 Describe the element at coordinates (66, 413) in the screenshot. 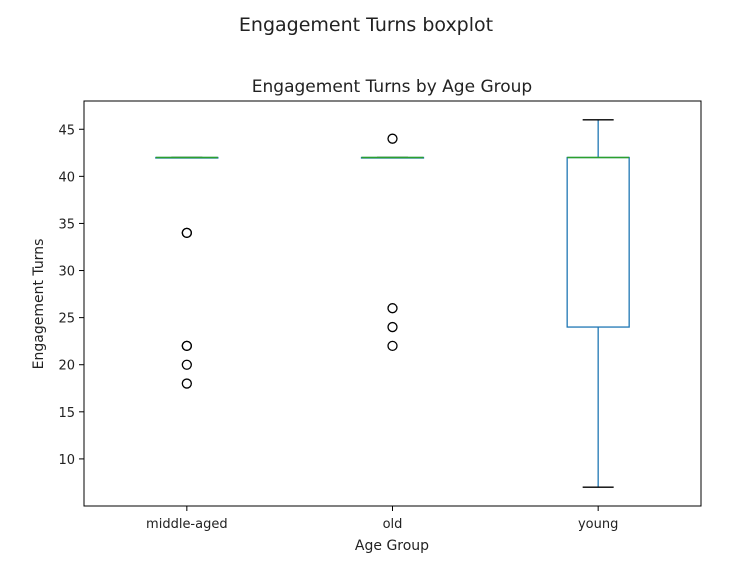

I see `y-tick-label: 15` at that location.